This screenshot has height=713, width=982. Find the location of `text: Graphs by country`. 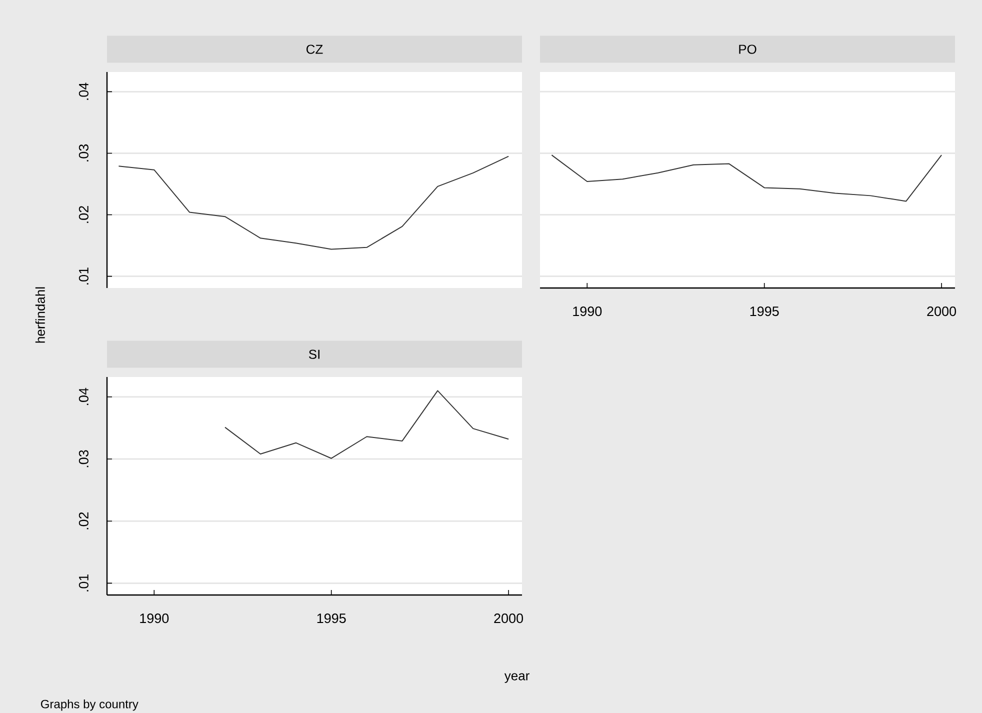

text: Graphs by country is located at coordinates (89, 705).